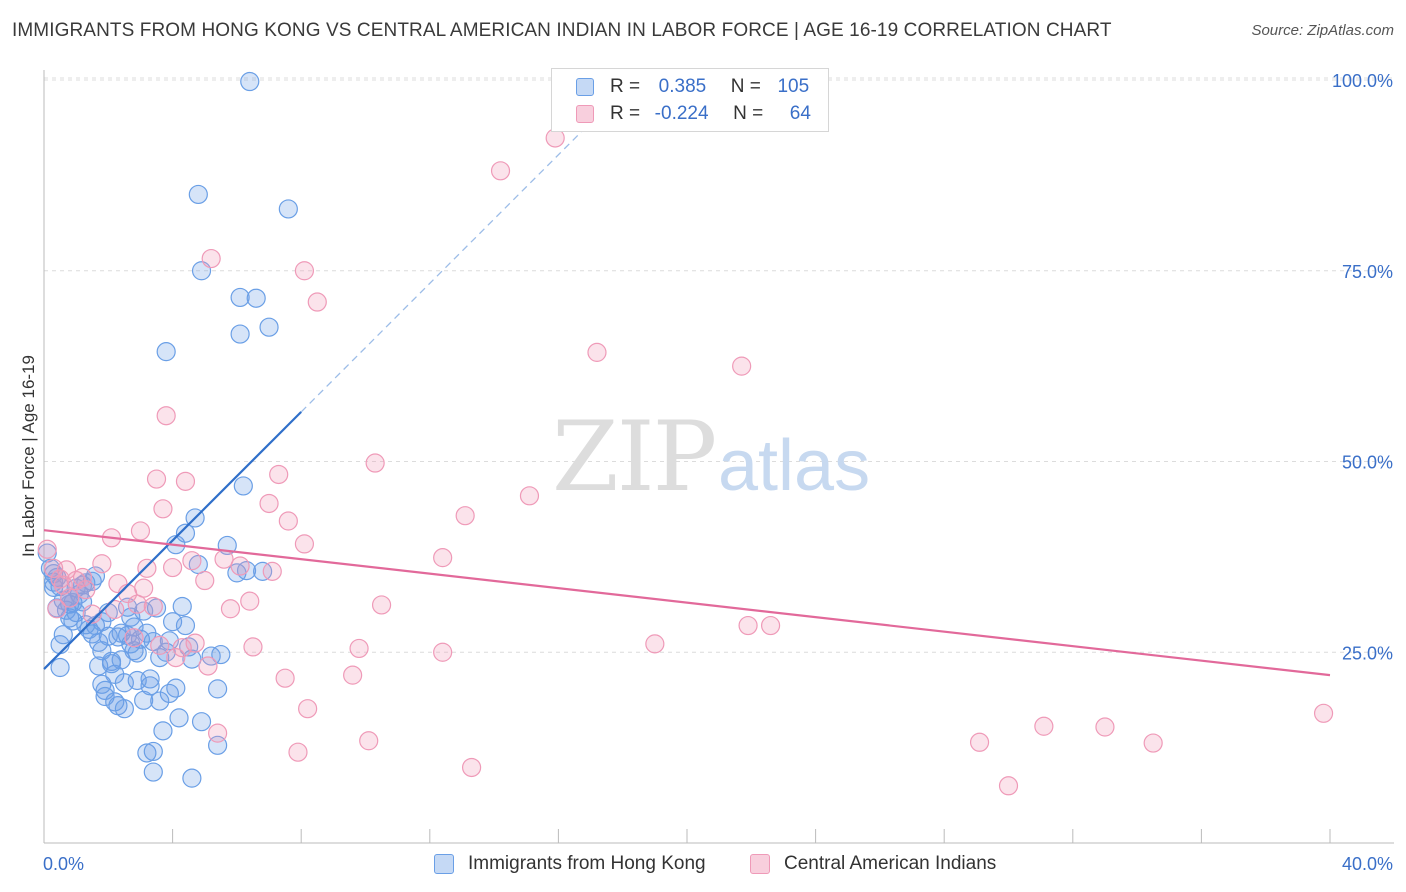  I want to click on r-label: R =, so click(625, 86).